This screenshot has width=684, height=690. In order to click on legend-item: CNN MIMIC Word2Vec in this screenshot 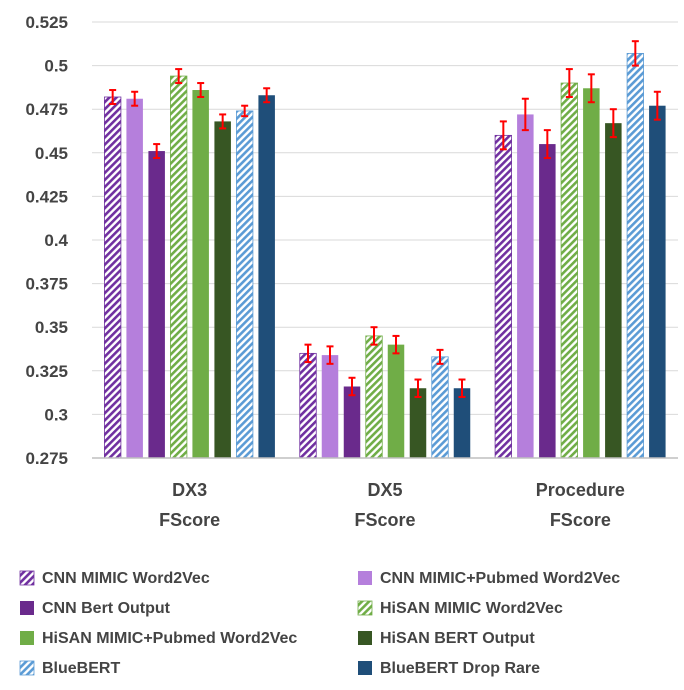, I will do `click(114, 578)`.